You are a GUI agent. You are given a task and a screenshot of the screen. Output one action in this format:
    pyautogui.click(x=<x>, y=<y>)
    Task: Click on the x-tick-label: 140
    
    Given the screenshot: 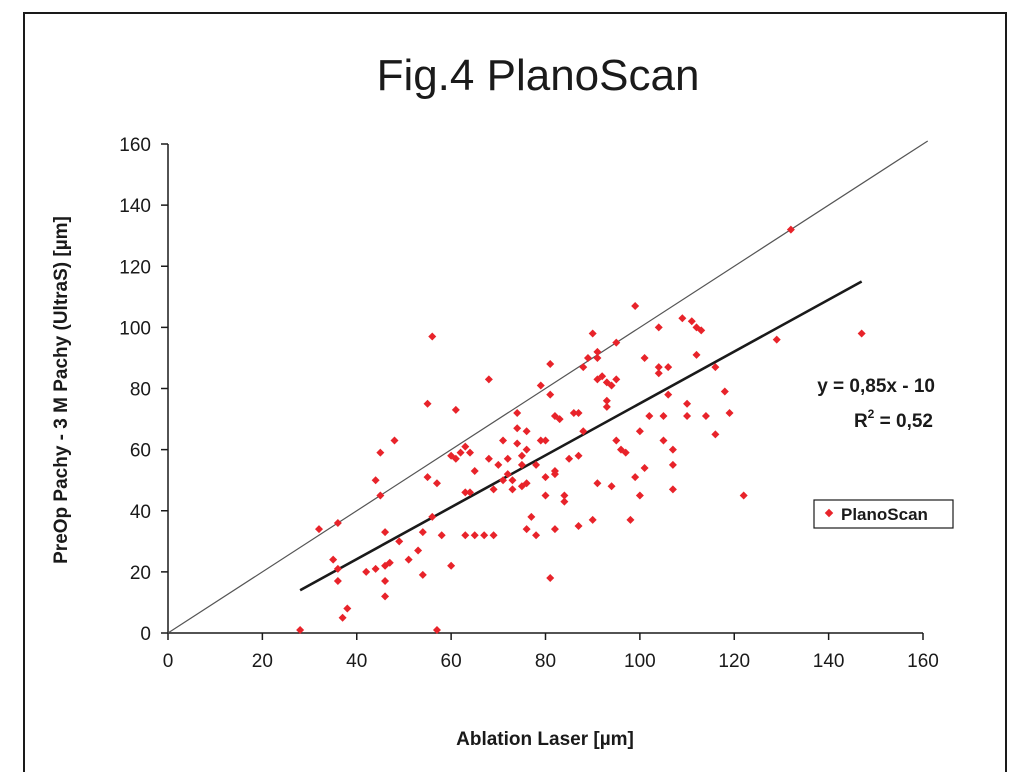 What is the action you would take?
    pyautogui.click(x=829, y=661)
    